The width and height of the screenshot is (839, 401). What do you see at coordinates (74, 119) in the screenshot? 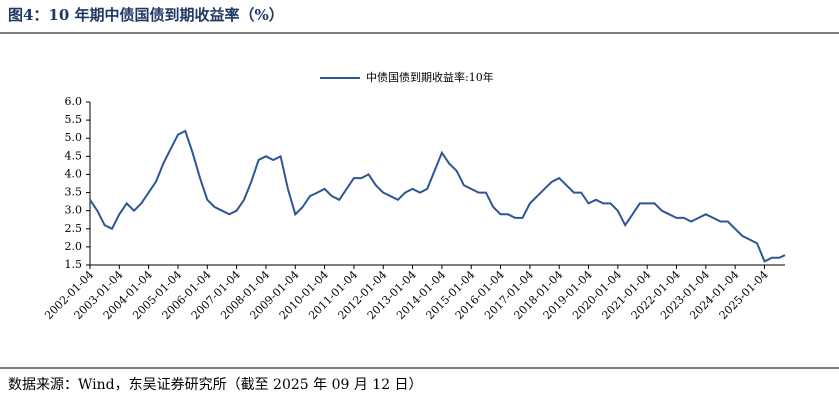
I see `y-tick-label: 5.5` at bounding box center [74, 119].